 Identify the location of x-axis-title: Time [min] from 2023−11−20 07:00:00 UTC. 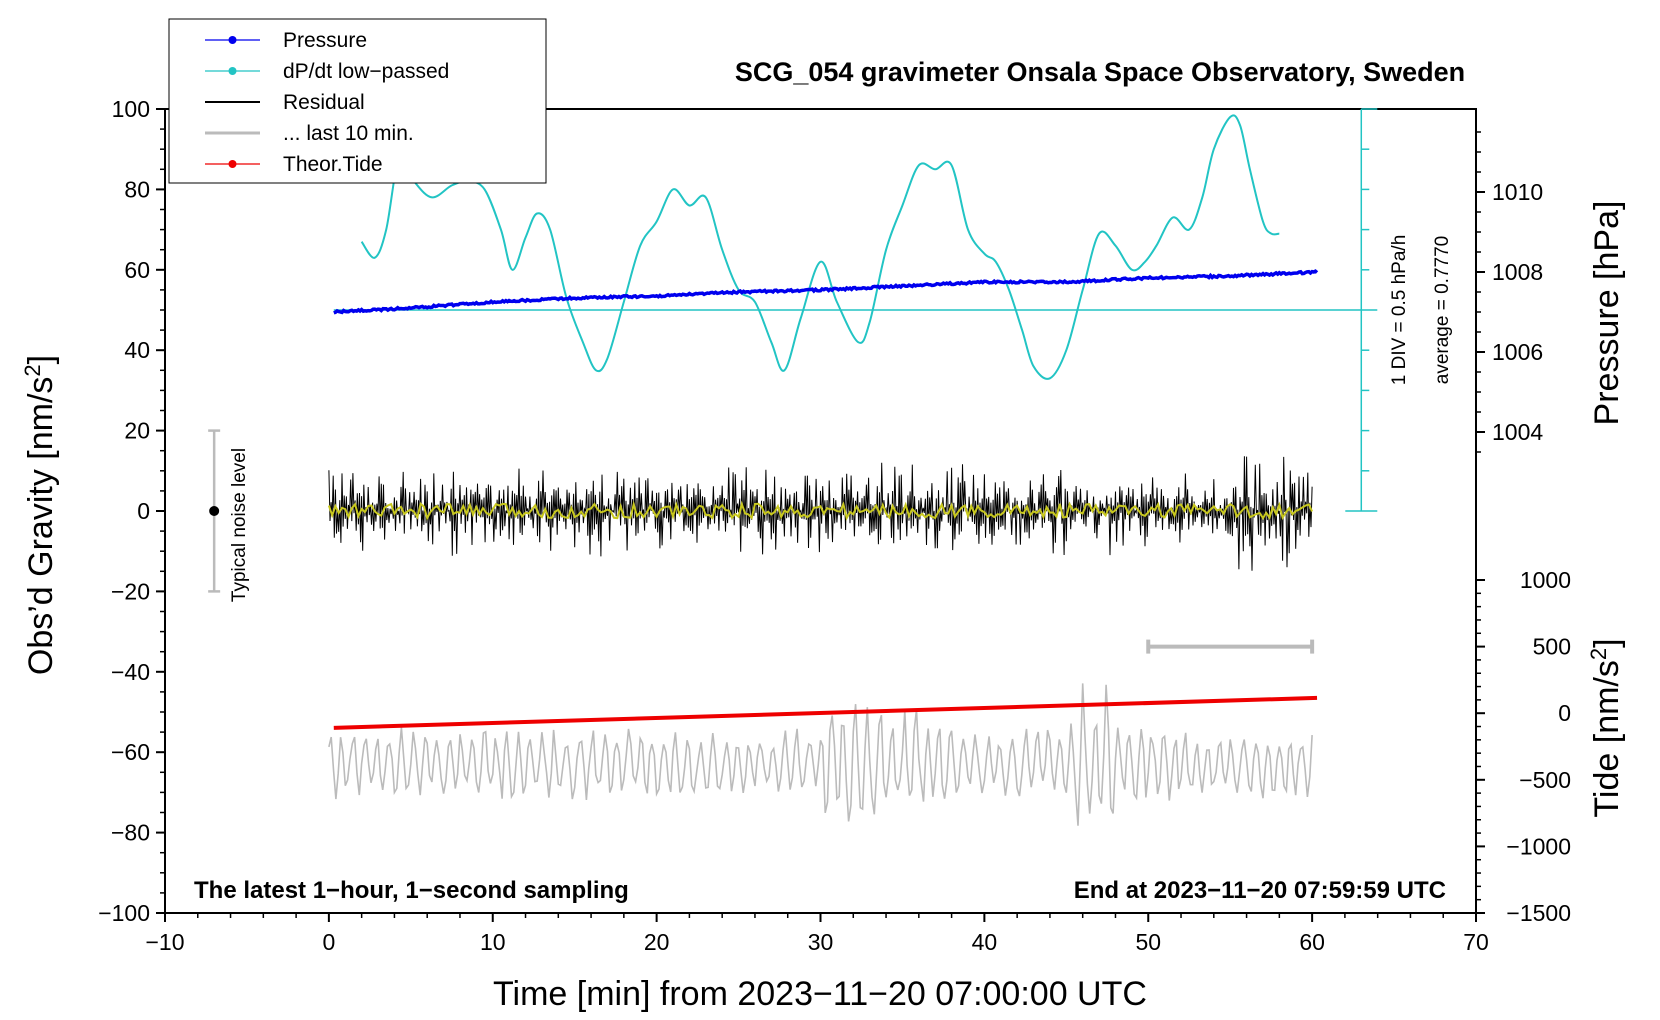
(820, 994).